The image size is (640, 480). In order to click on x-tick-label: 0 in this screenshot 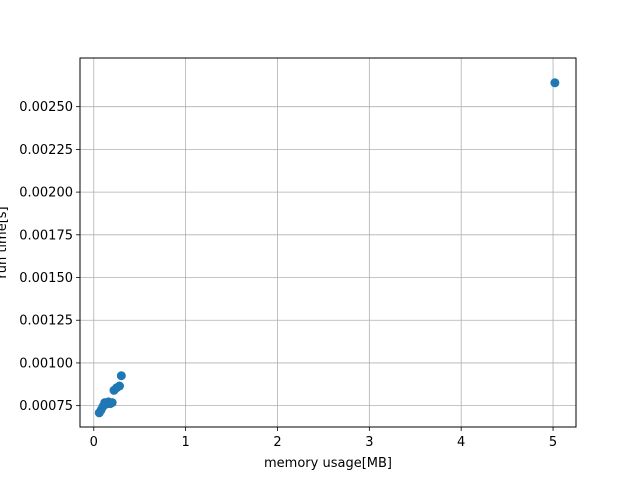, I will do `click(94, 442)`.